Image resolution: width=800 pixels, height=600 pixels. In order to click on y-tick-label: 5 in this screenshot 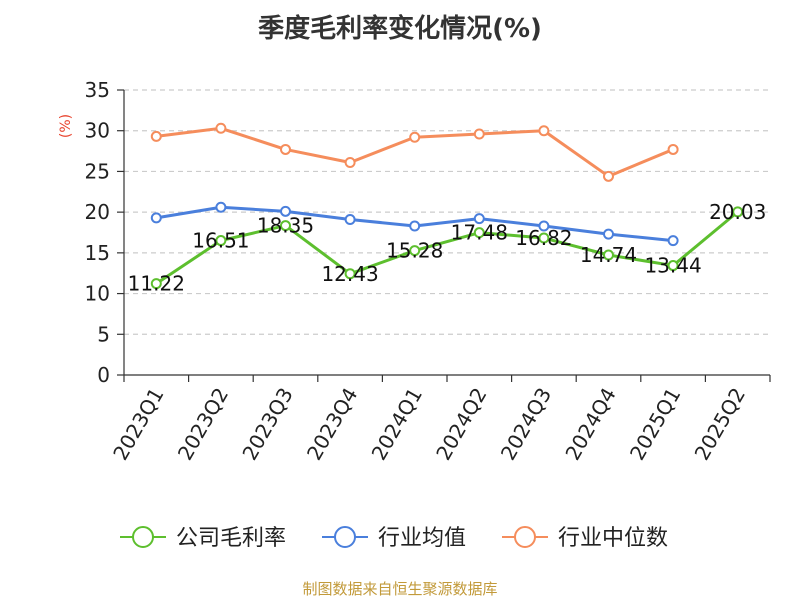, I will do `click(103, 334)`.